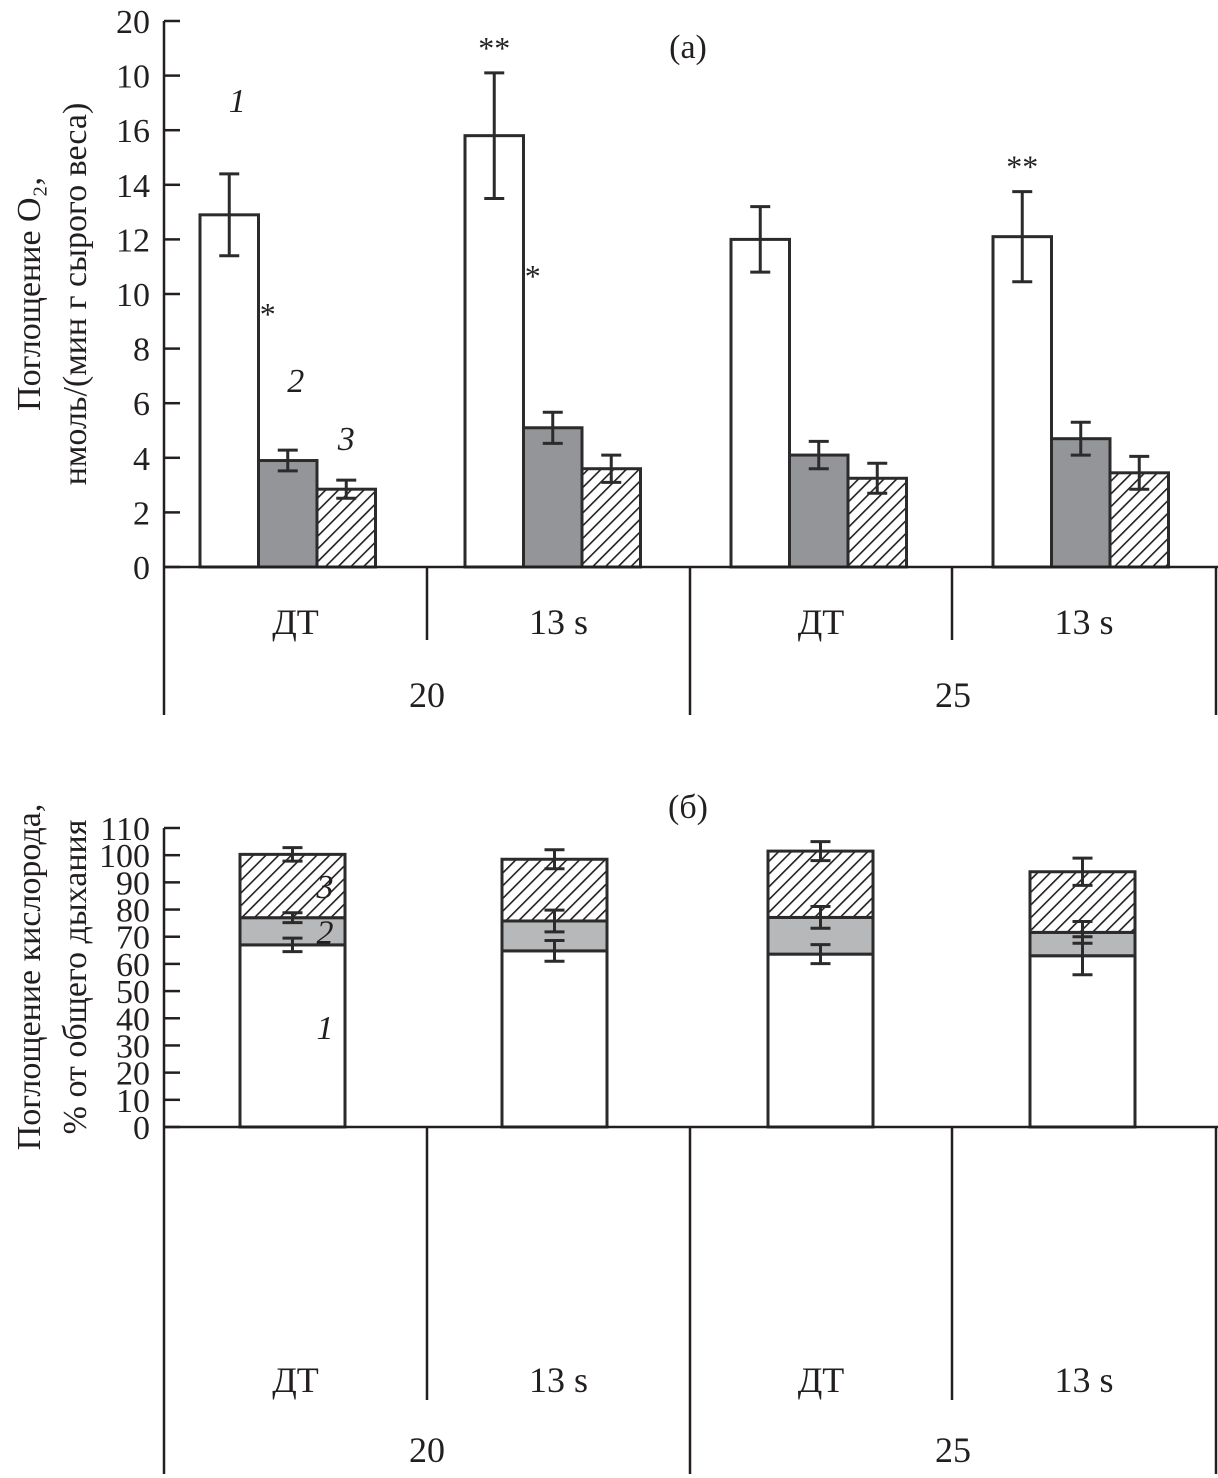  Describe the element at coordinates (133, 131) in the screenshot. I see `y-tick-label: 16` at that location.